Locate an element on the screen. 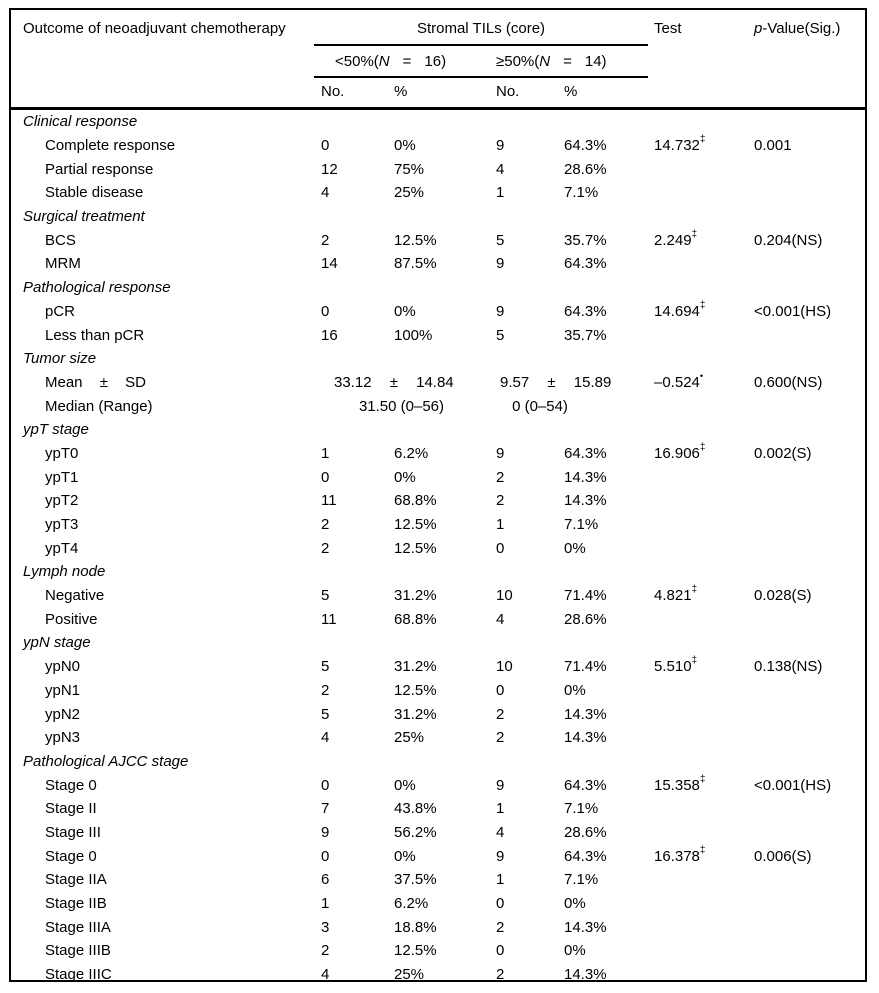  section-label: Lymph node is located at coordinates (64, 572).